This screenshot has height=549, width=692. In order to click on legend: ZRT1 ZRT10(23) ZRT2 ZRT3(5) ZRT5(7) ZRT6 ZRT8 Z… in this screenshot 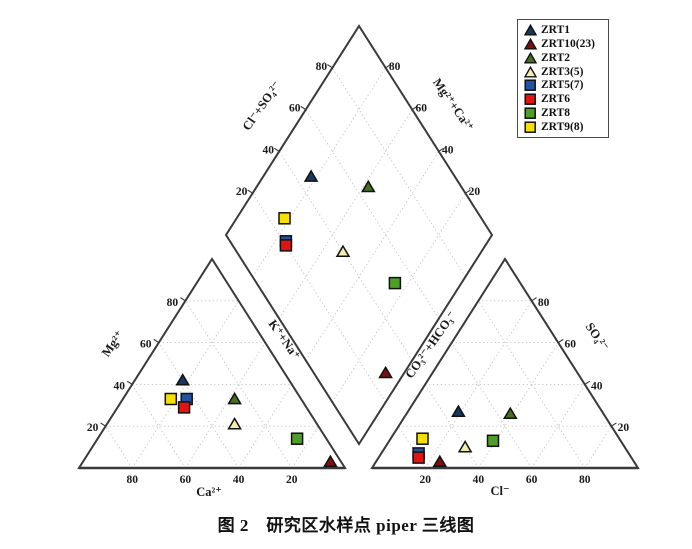, I will do `click(563, 78)`.